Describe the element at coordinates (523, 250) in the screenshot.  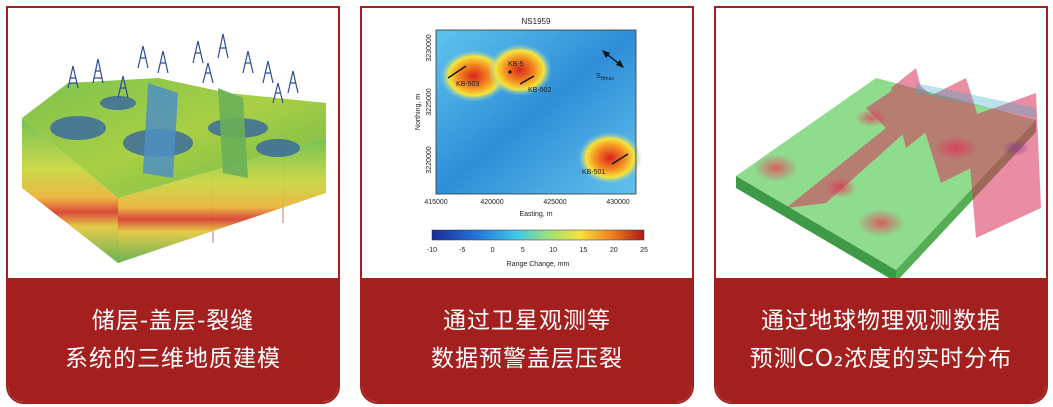
I see `colorbar-tick-label: 5` at that location.